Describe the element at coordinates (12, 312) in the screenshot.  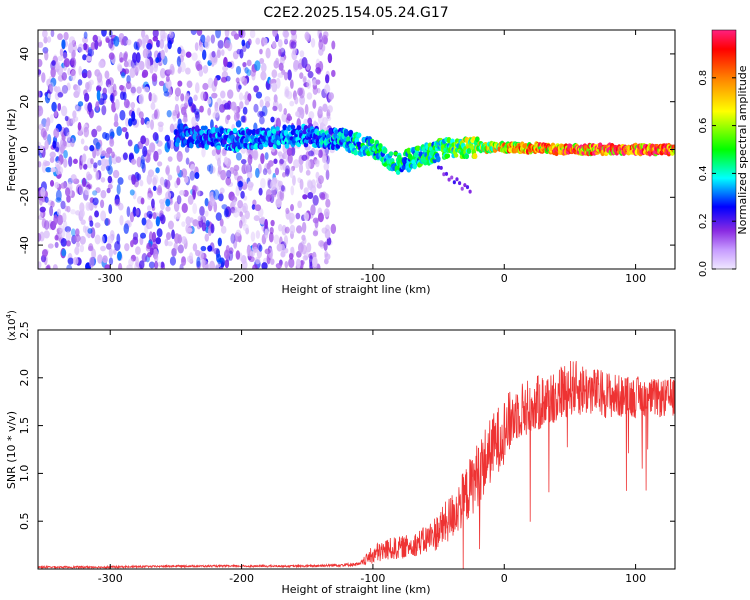
I see `snr-y-multiplier-close: )` at that location.